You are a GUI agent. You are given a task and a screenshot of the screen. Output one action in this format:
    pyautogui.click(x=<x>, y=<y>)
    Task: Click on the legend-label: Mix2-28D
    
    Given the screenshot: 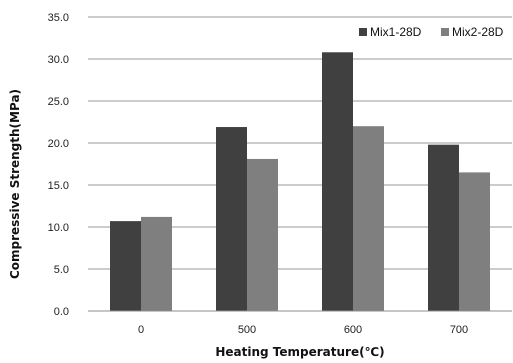 What is the action you would take?
    pyautogui.click(x=478, y=32)
    